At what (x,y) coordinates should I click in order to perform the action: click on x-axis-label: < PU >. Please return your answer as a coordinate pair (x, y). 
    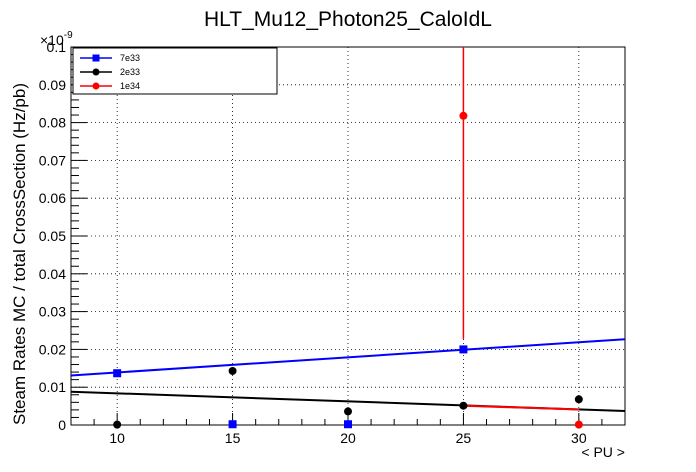
    Looking at the image, I should click on (603, 452).